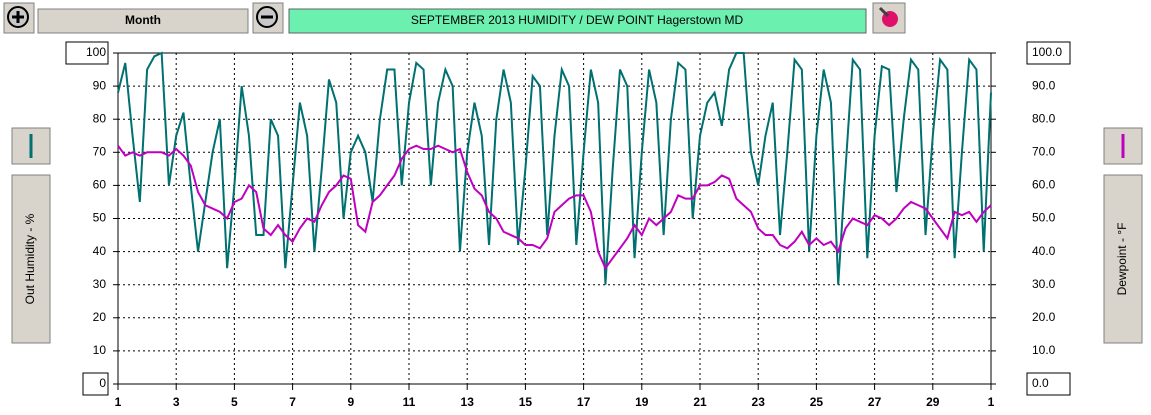 The height and width of the screenshot is (415, 1151). I want to click on y2-tick-label: 70.0, so click(1044, 151).